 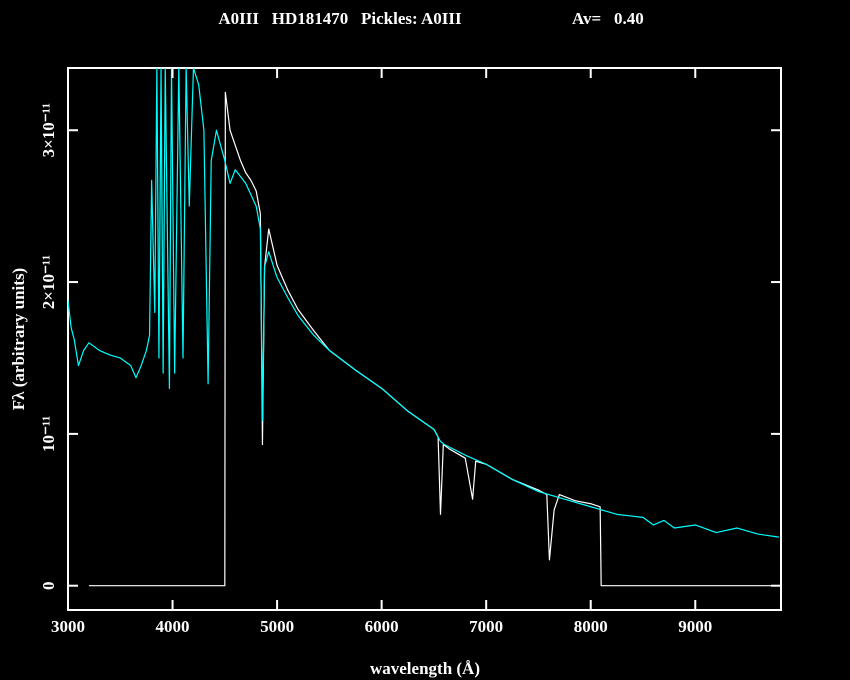 What do you see at coordinates (382, 626) in the screenshot?
I see `x-tick-label: 6000` at bounding box center [382, 626].